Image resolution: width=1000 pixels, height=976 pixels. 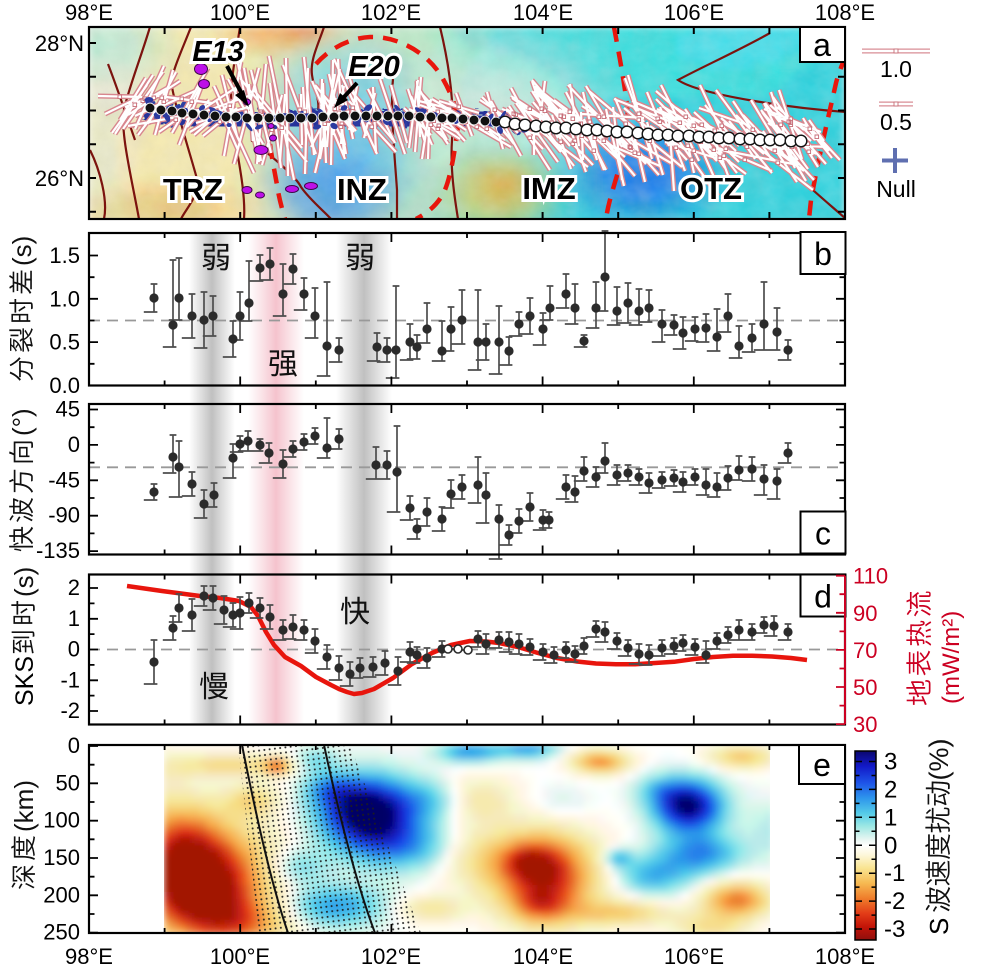 What do you see at coordinates (193, 189) in the screenshot?
I see `svg-text: TRZ` at bounding box center [193, 189].